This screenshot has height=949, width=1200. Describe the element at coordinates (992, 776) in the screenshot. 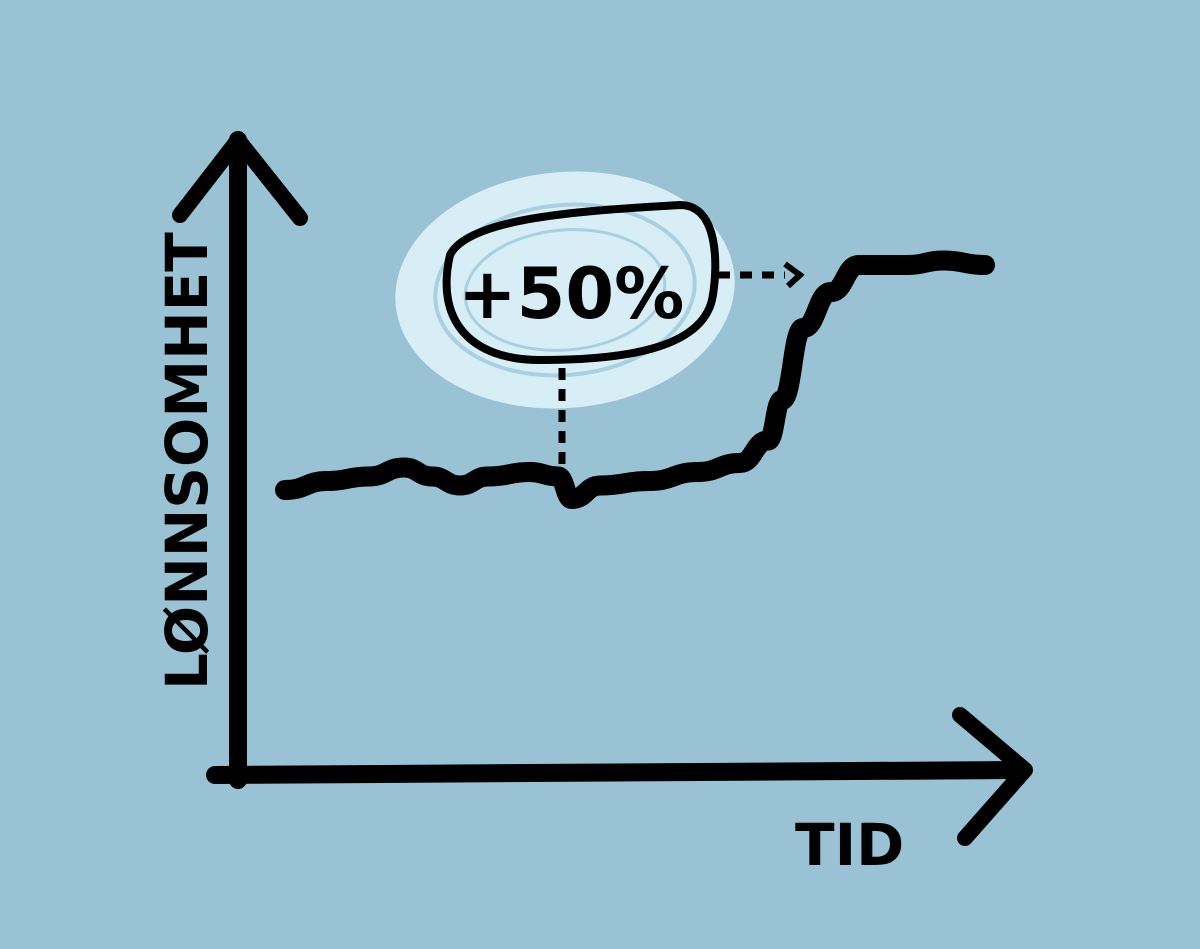

I see `x-axis-arrowhead` at that location.